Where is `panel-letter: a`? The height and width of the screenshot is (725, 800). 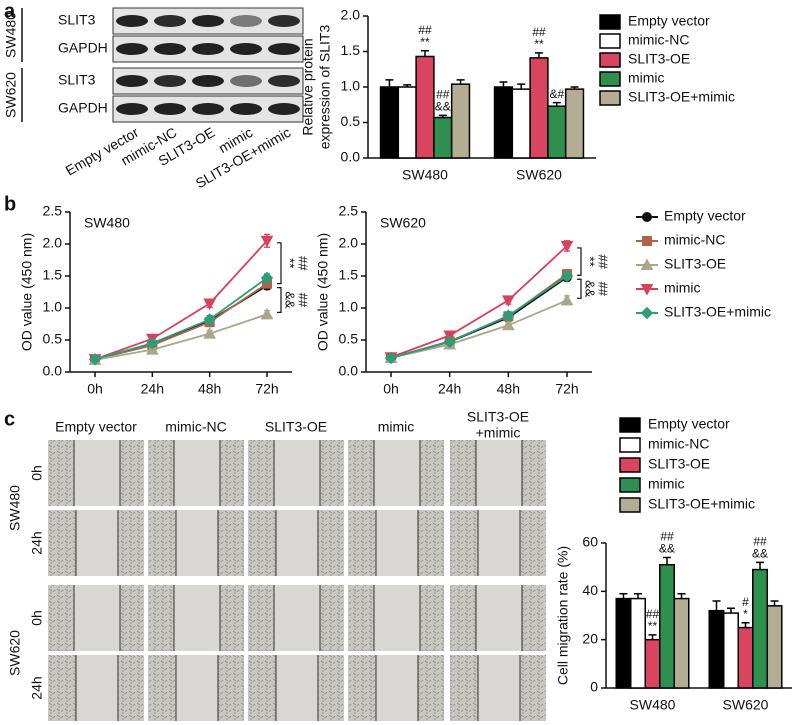 panel-letter: a is located at coordinates (10, 11).